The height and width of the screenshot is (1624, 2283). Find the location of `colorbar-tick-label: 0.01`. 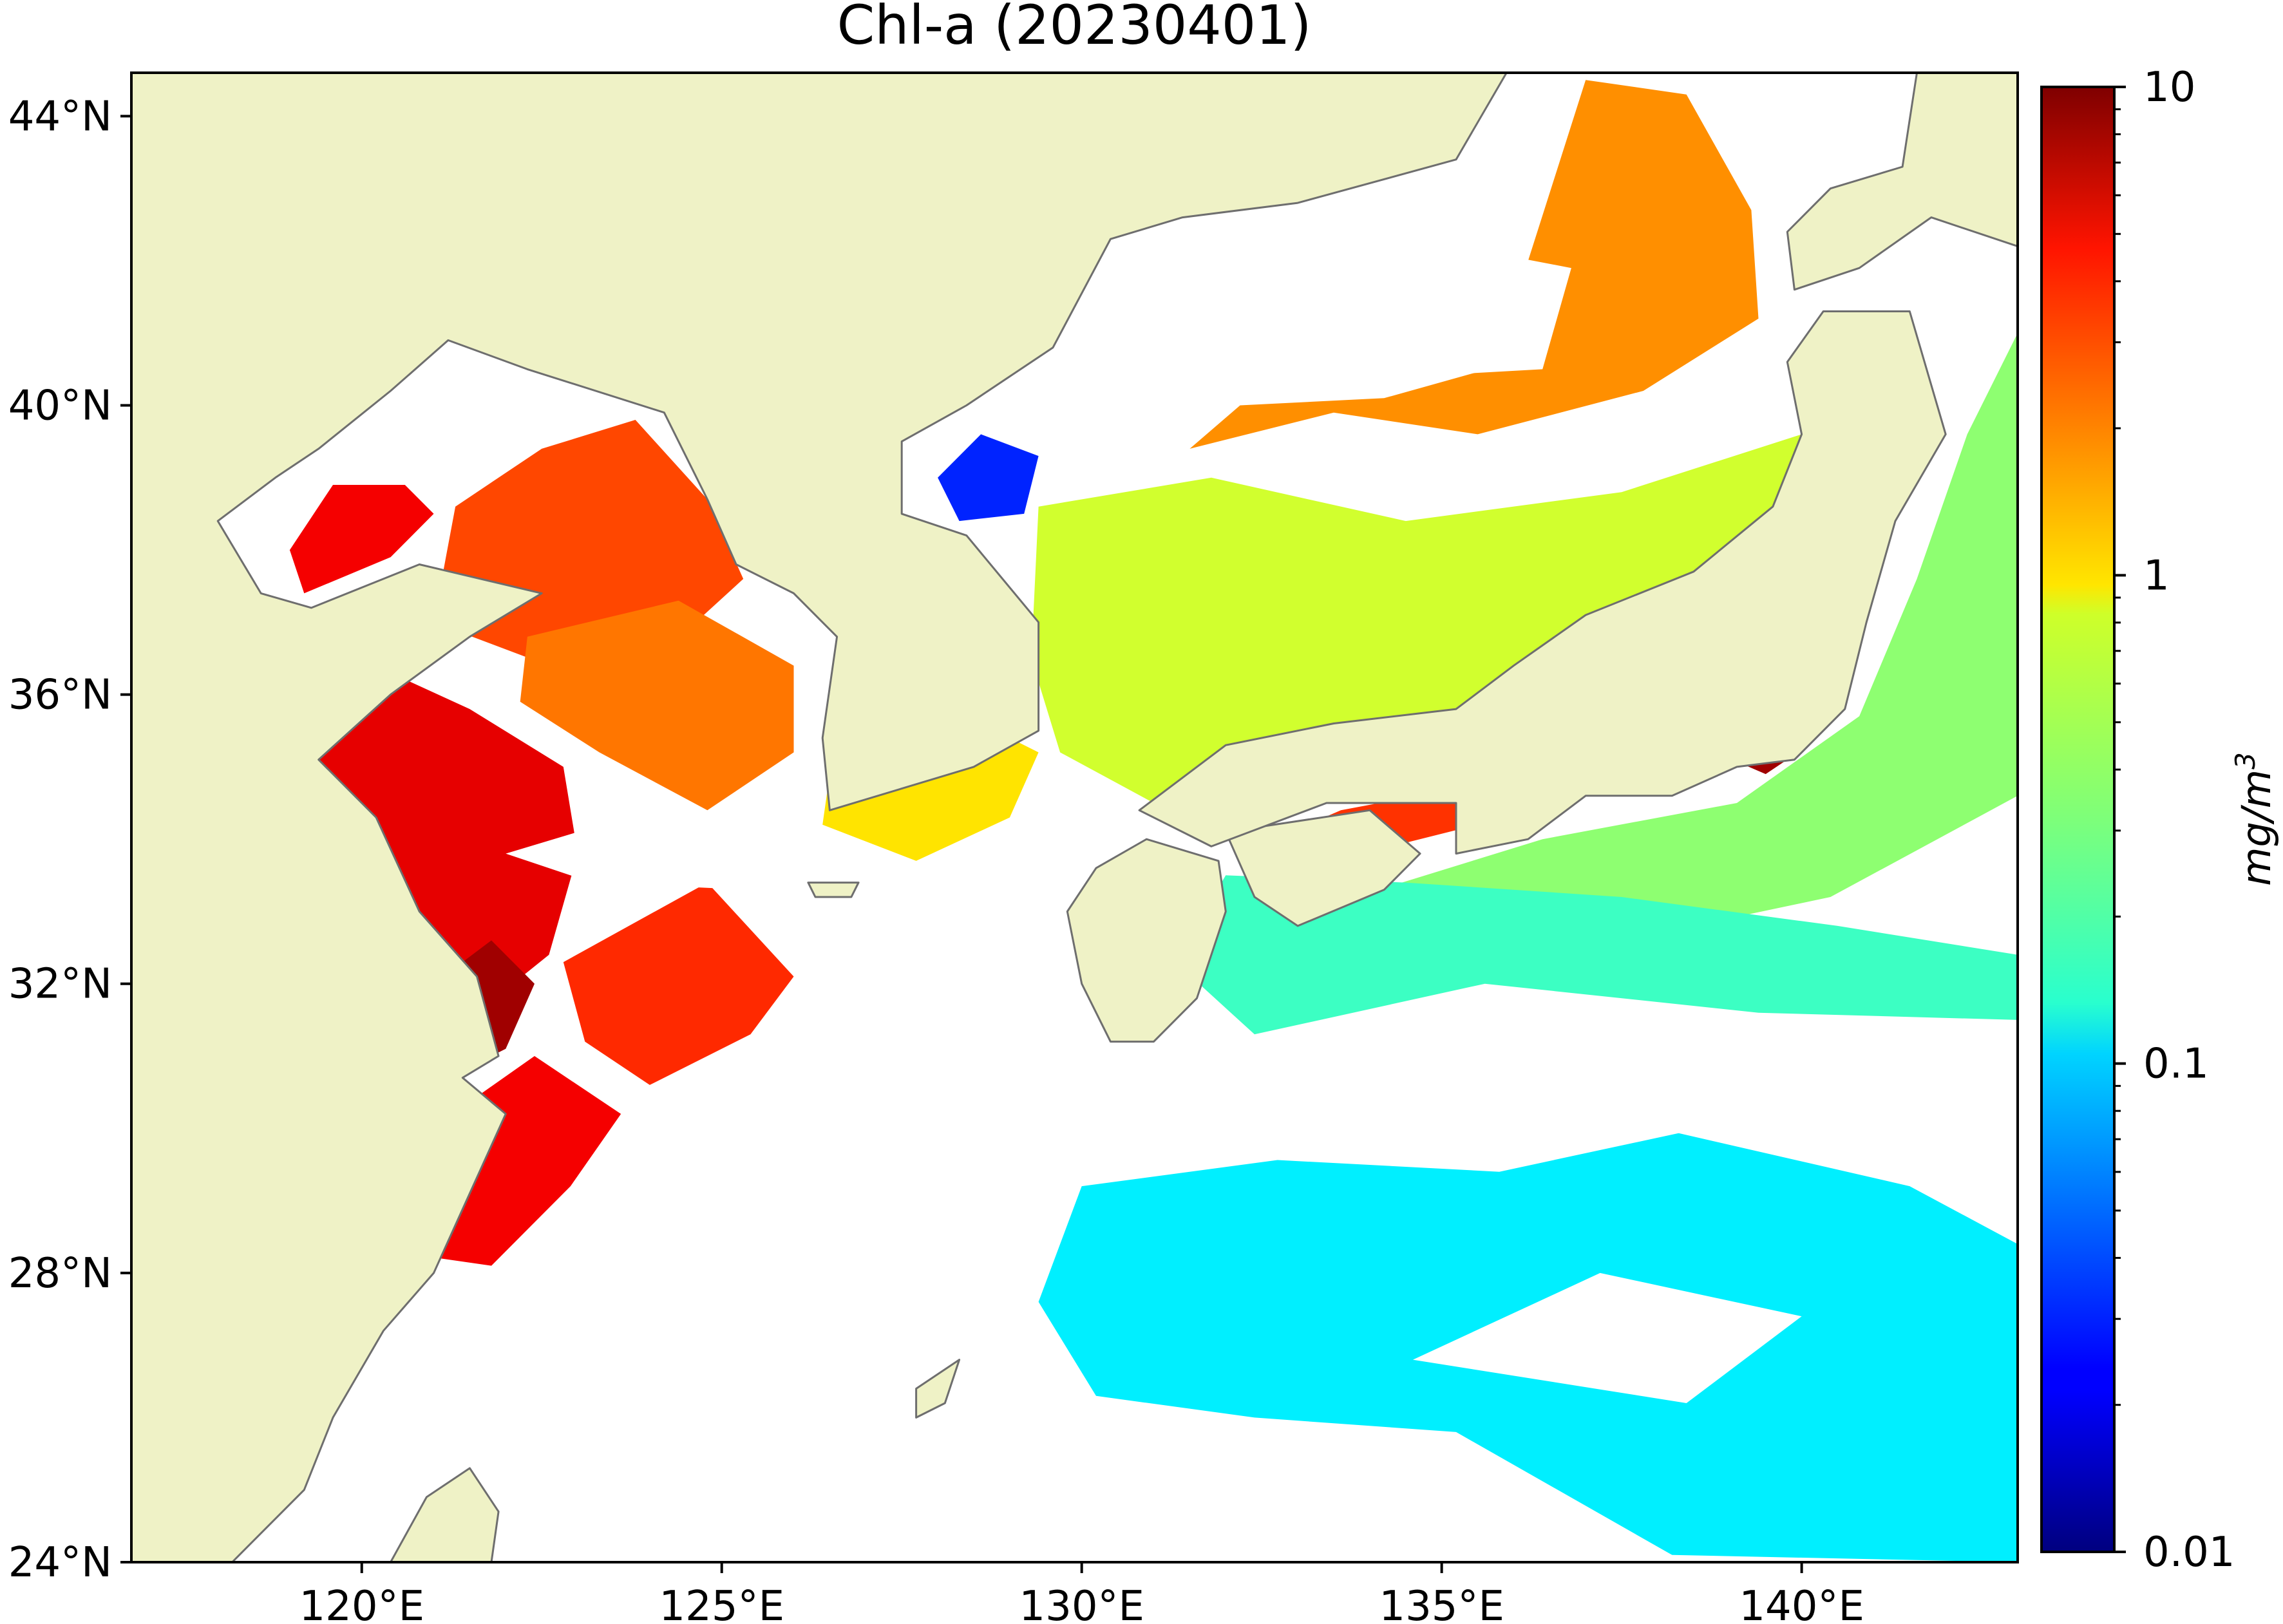

colorbar-tick-label: 0.01 is located at coordinates (2189, 1553).